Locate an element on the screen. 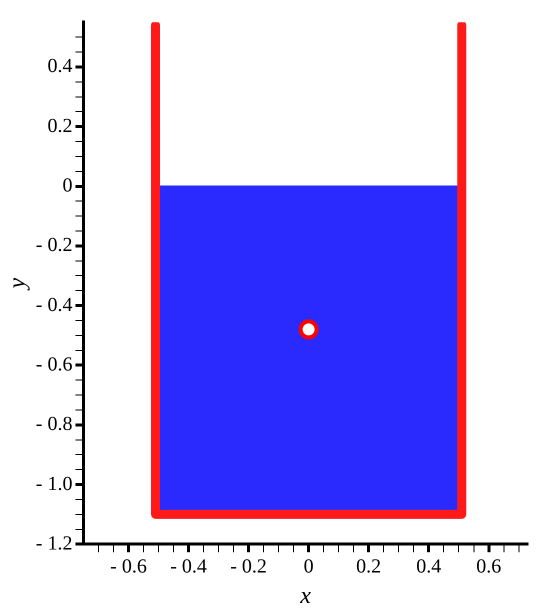  y-tick-label: - 1.2 is located at coordinates (54, 543).